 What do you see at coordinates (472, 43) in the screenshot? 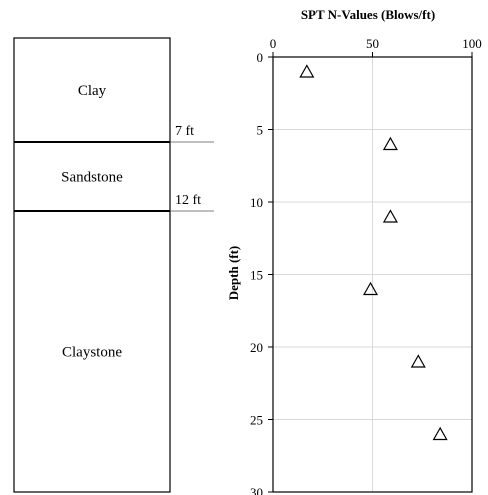
I see `x-tick-label: 100` at bounding box center [472, 43].